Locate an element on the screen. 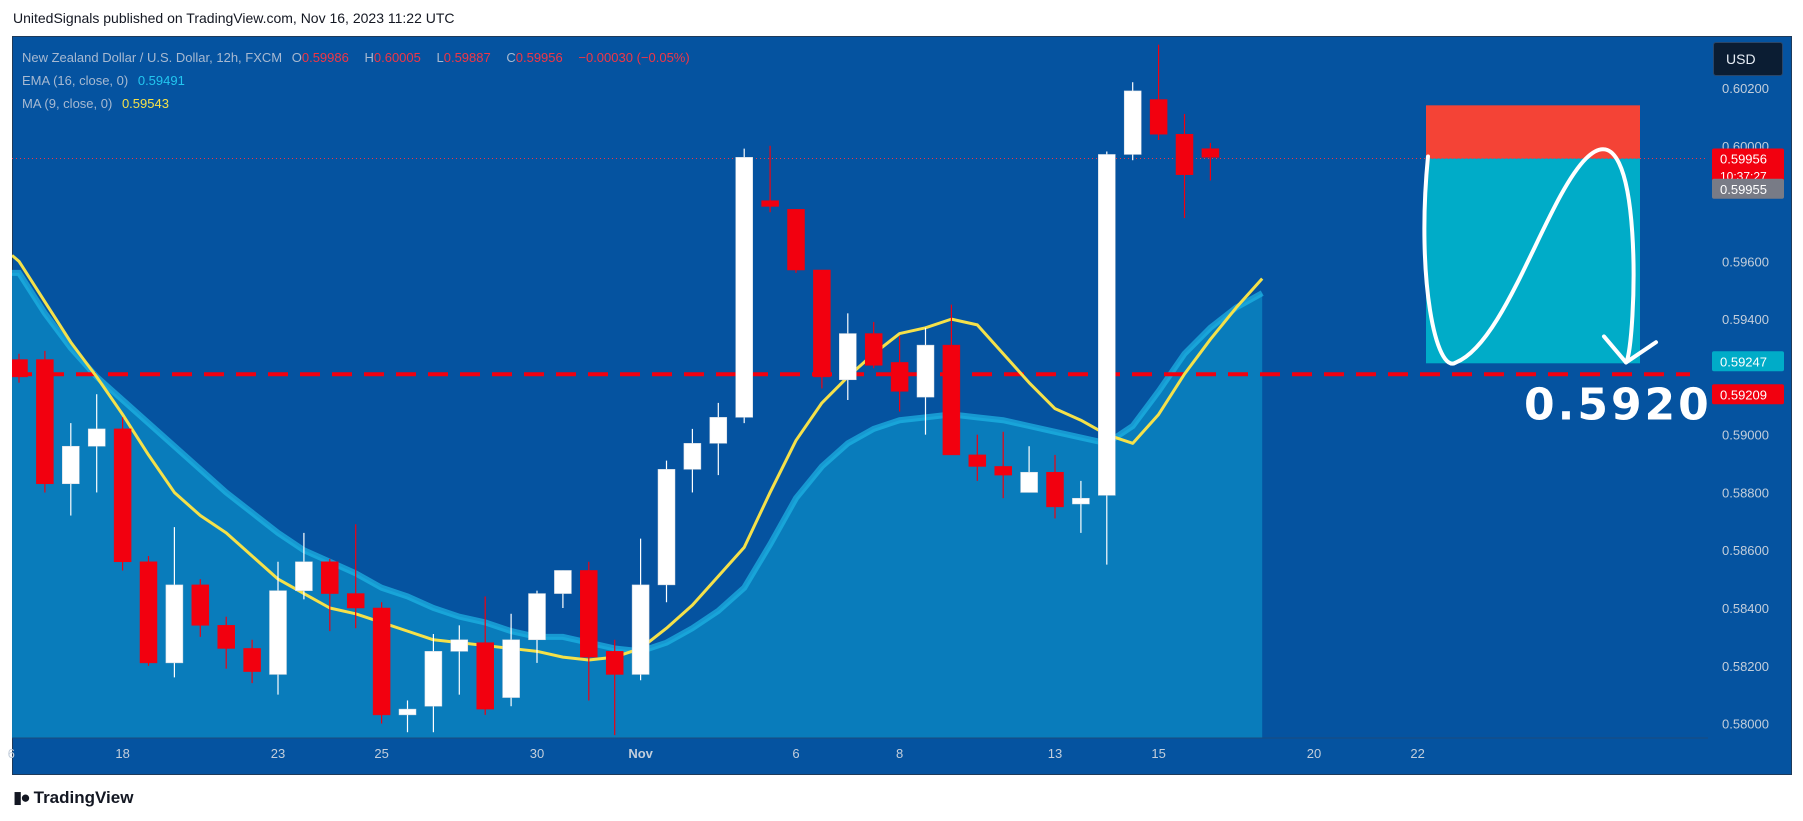 This screenshot has width=1803, height=821. x-tick-label: 15 is located at coordinates (1158, 753).